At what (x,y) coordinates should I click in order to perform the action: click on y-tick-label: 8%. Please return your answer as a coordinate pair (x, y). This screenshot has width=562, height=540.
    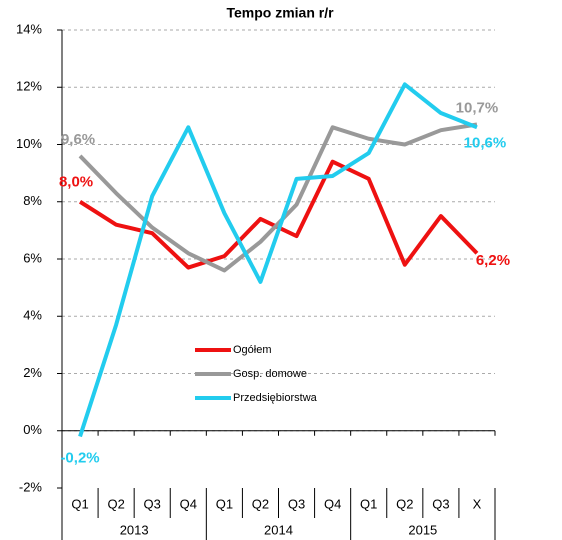
    Looking at the image, I should click on (32, 200).